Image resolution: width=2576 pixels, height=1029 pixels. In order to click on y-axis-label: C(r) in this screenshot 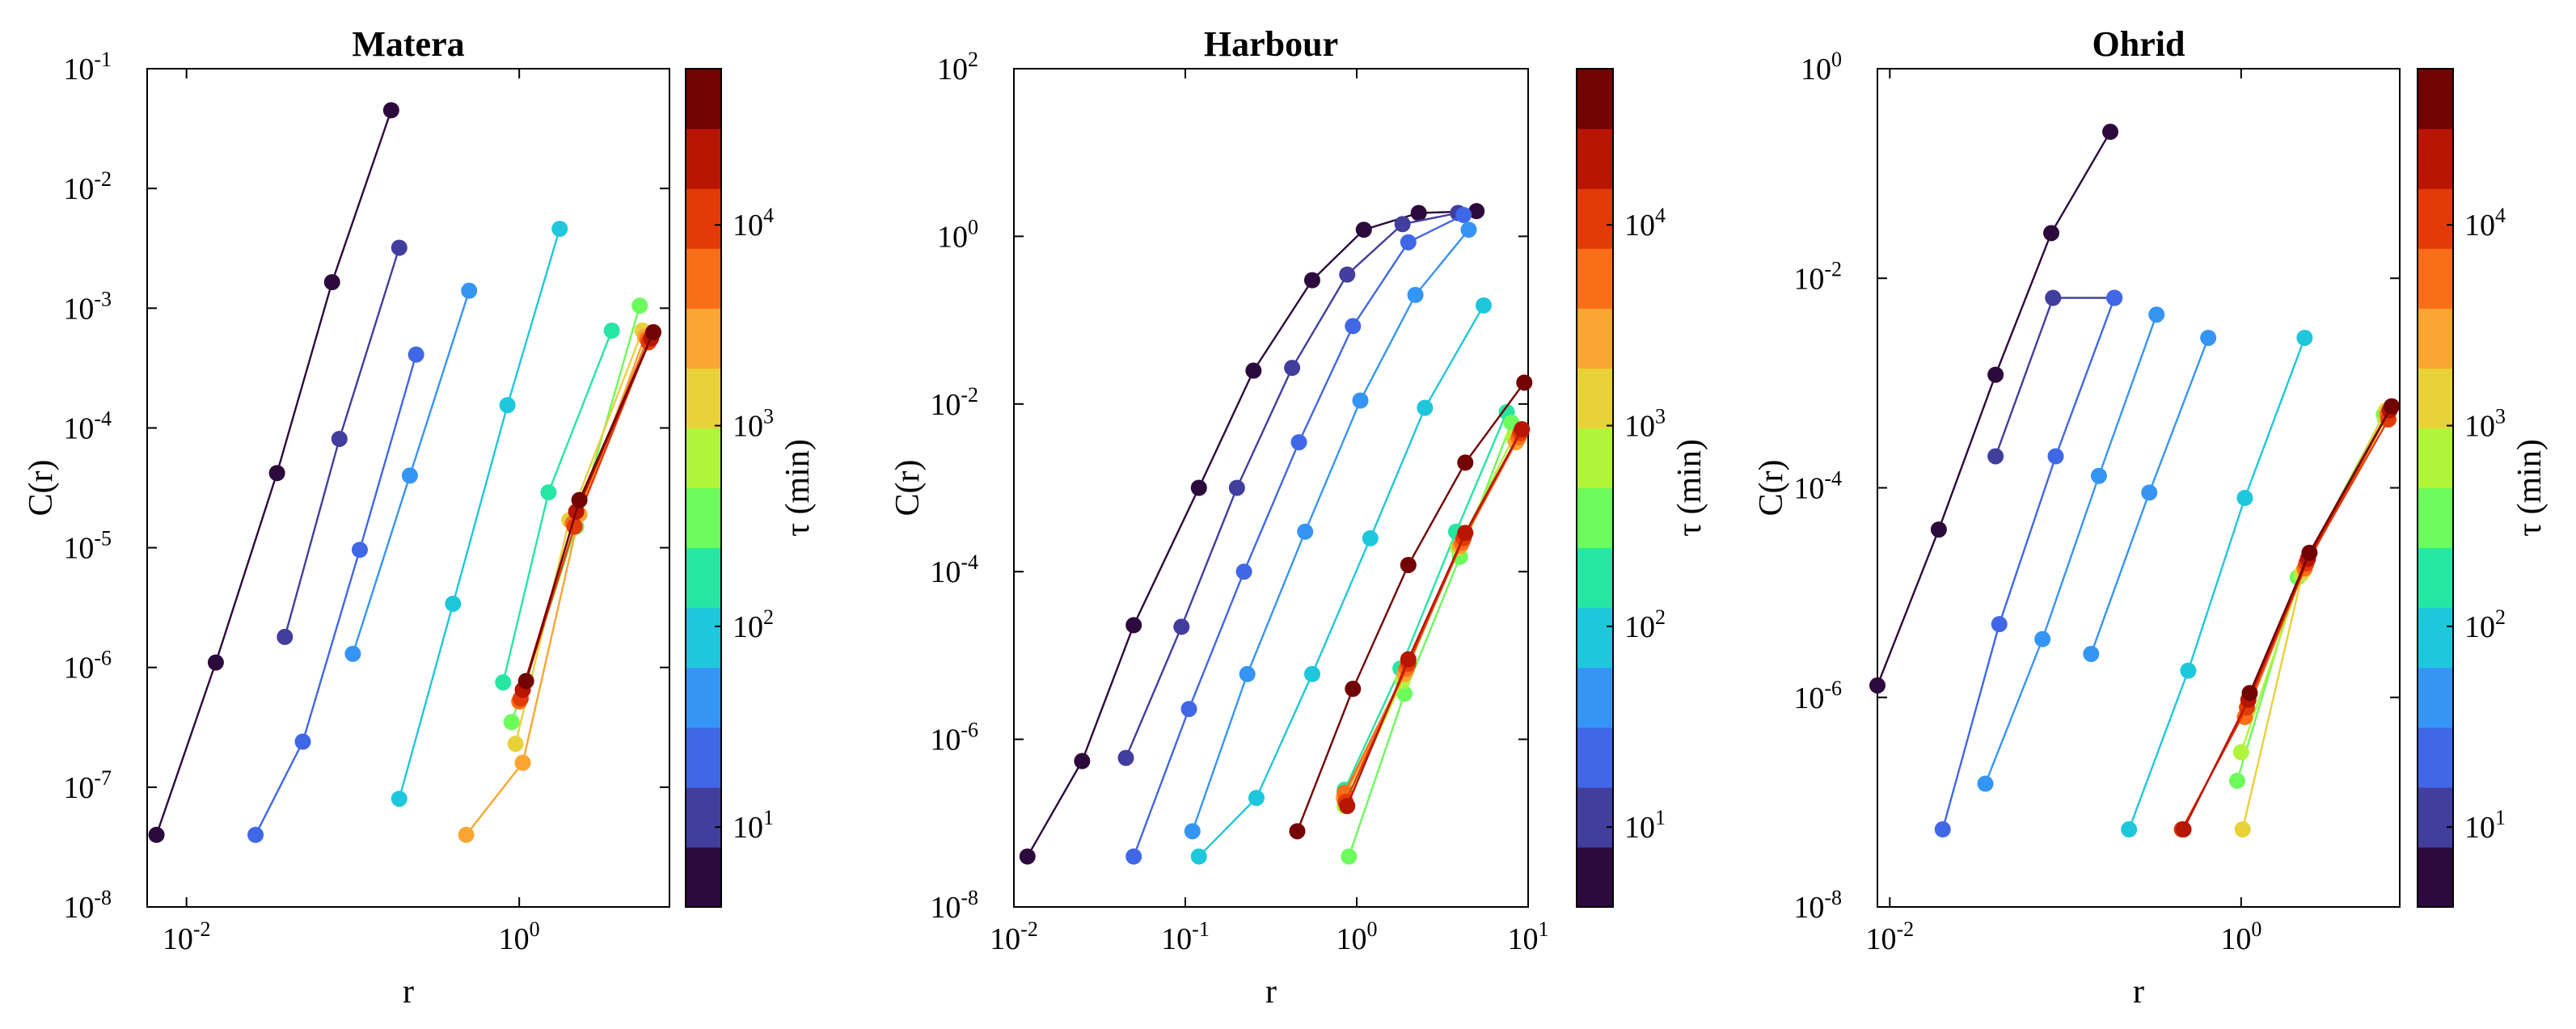, I will do `click(41, 488)`.